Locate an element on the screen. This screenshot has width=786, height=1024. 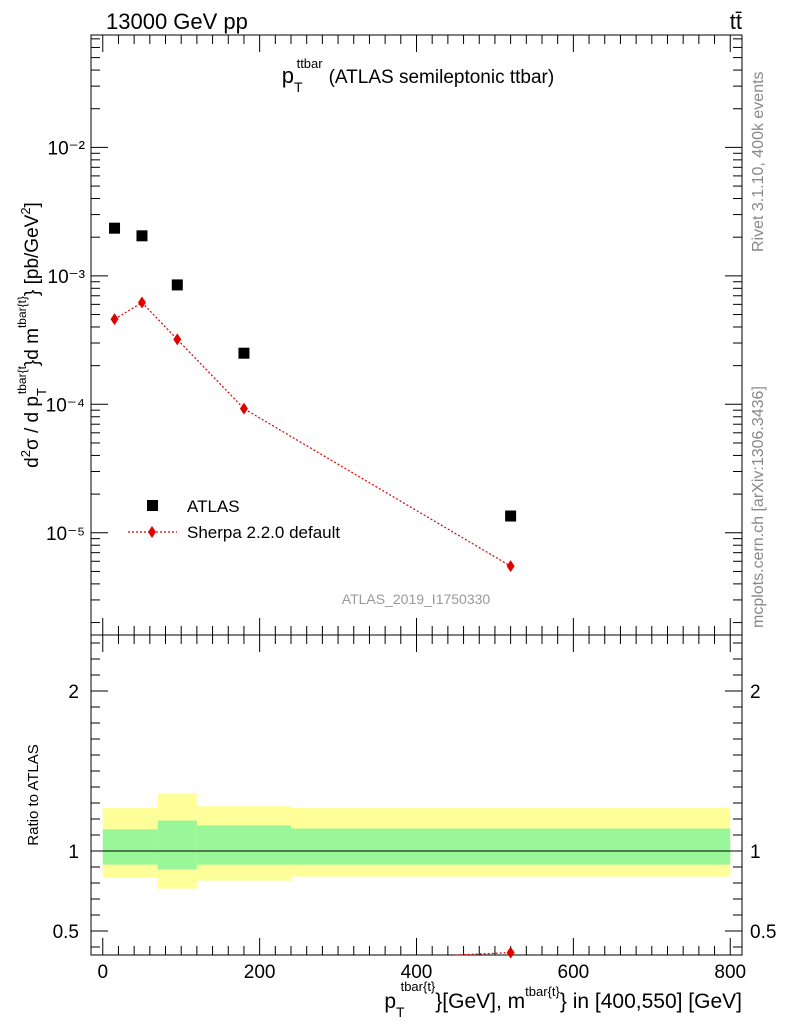
legend-atlas-marker is located at coordinates (152, 505).